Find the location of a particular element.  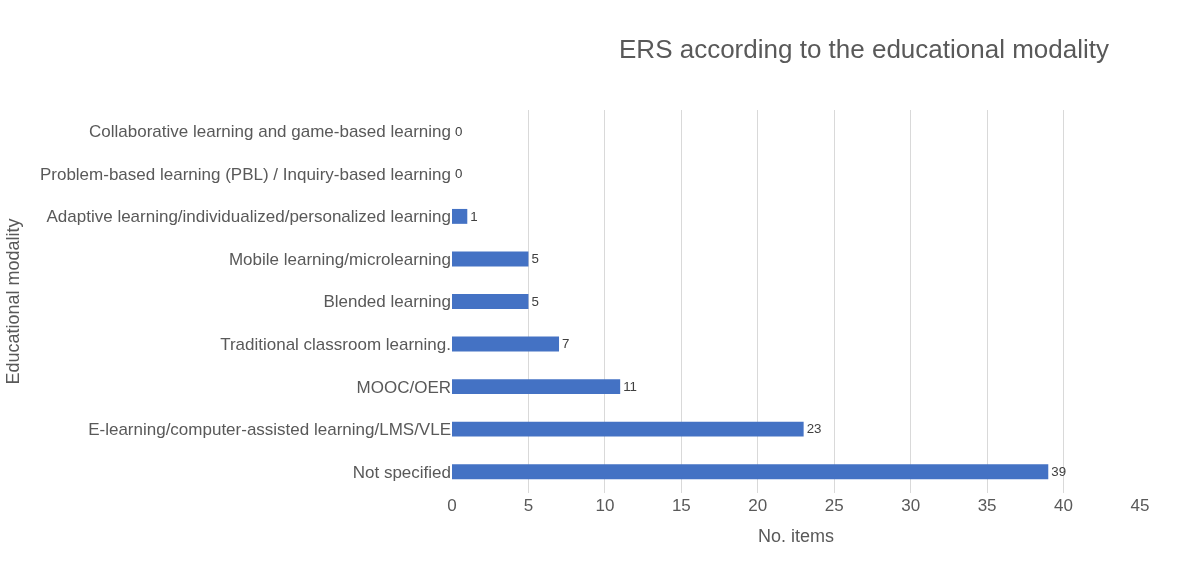

y-tick-label: Adaptive learning/individualized/personalized learning is located at coordinates (248, 217).